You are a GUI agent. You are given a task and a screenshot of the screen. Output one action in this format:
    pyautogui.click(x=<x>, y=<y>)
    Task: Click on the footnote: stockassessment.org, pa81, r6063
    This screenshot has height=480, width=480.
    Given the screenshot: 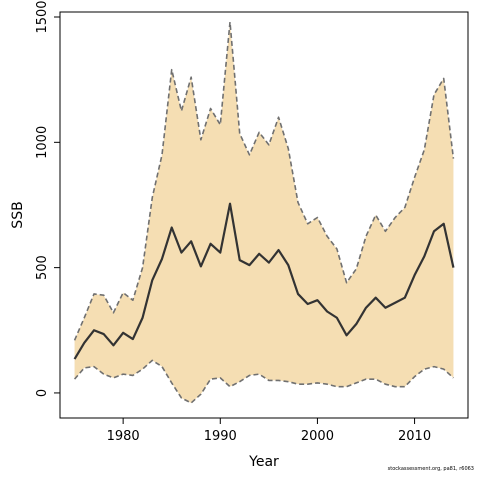 What is the action you would take?
    pyautogui.click(x=430, y=469)
    